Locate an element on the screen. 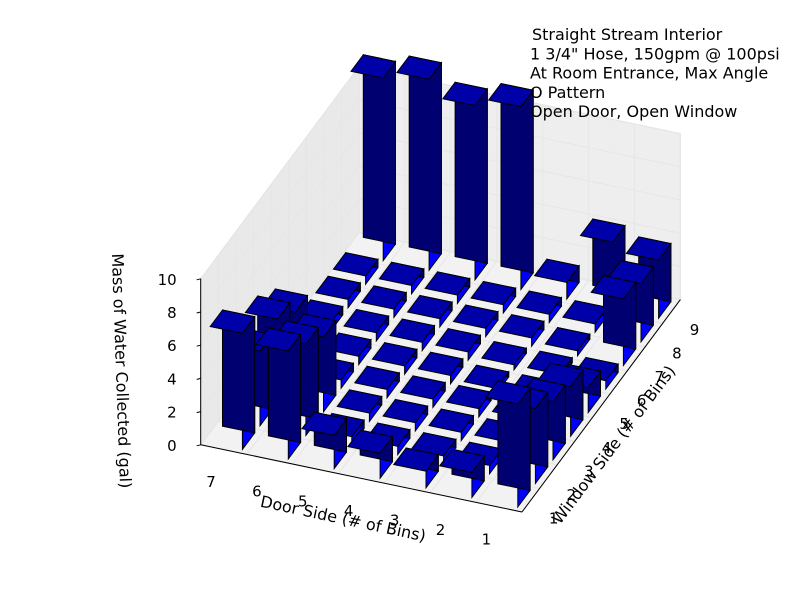  title-line-5: Open Door, Open Window is located at coordinates (633, 111).